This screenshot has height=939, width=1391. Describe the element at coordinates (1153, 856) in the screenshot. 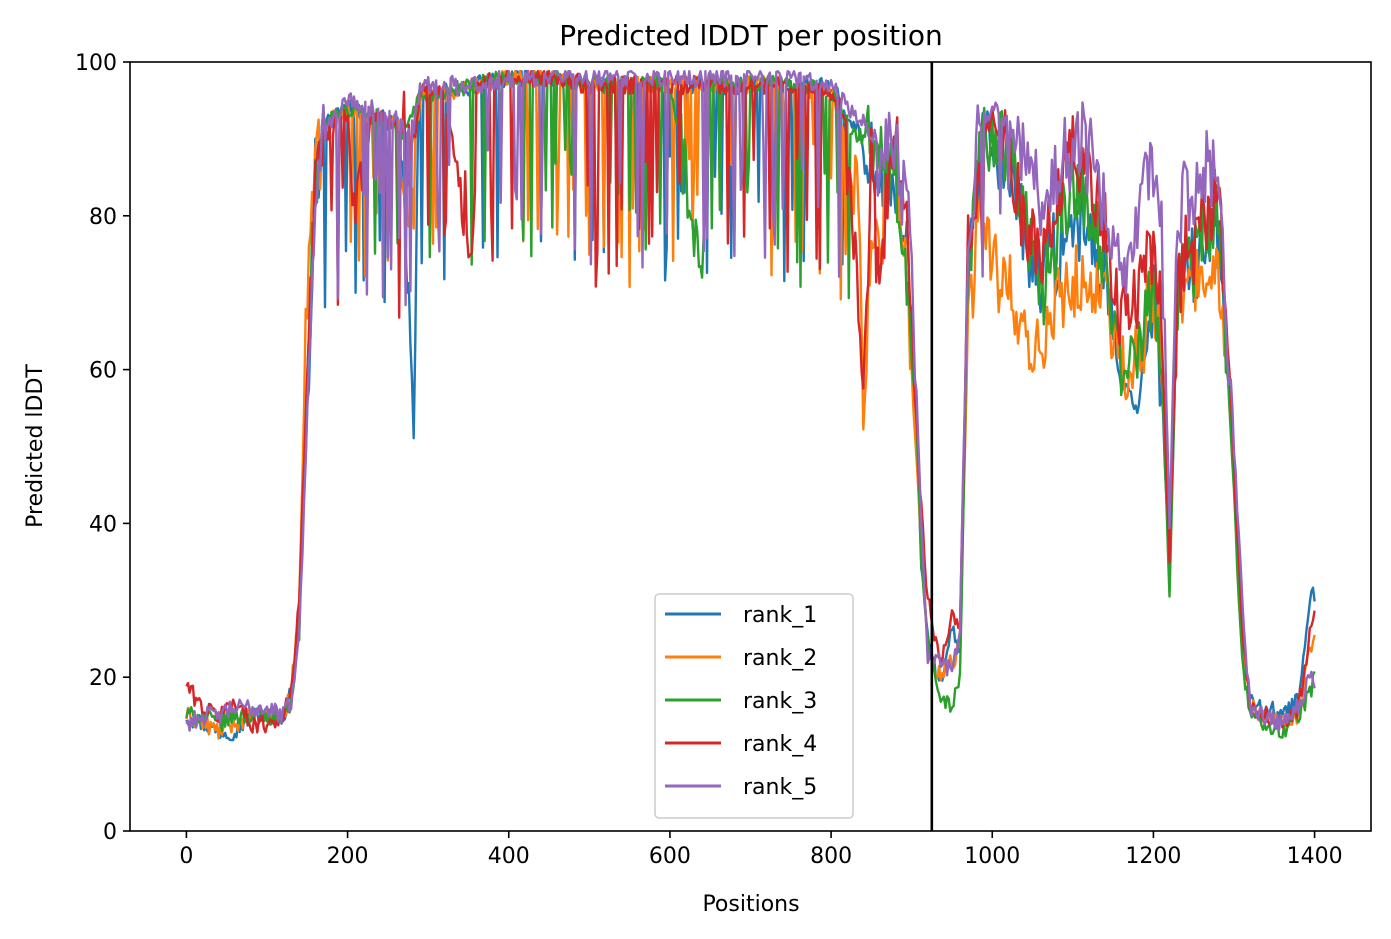

I see `x-tick-label: 1200` at that location.